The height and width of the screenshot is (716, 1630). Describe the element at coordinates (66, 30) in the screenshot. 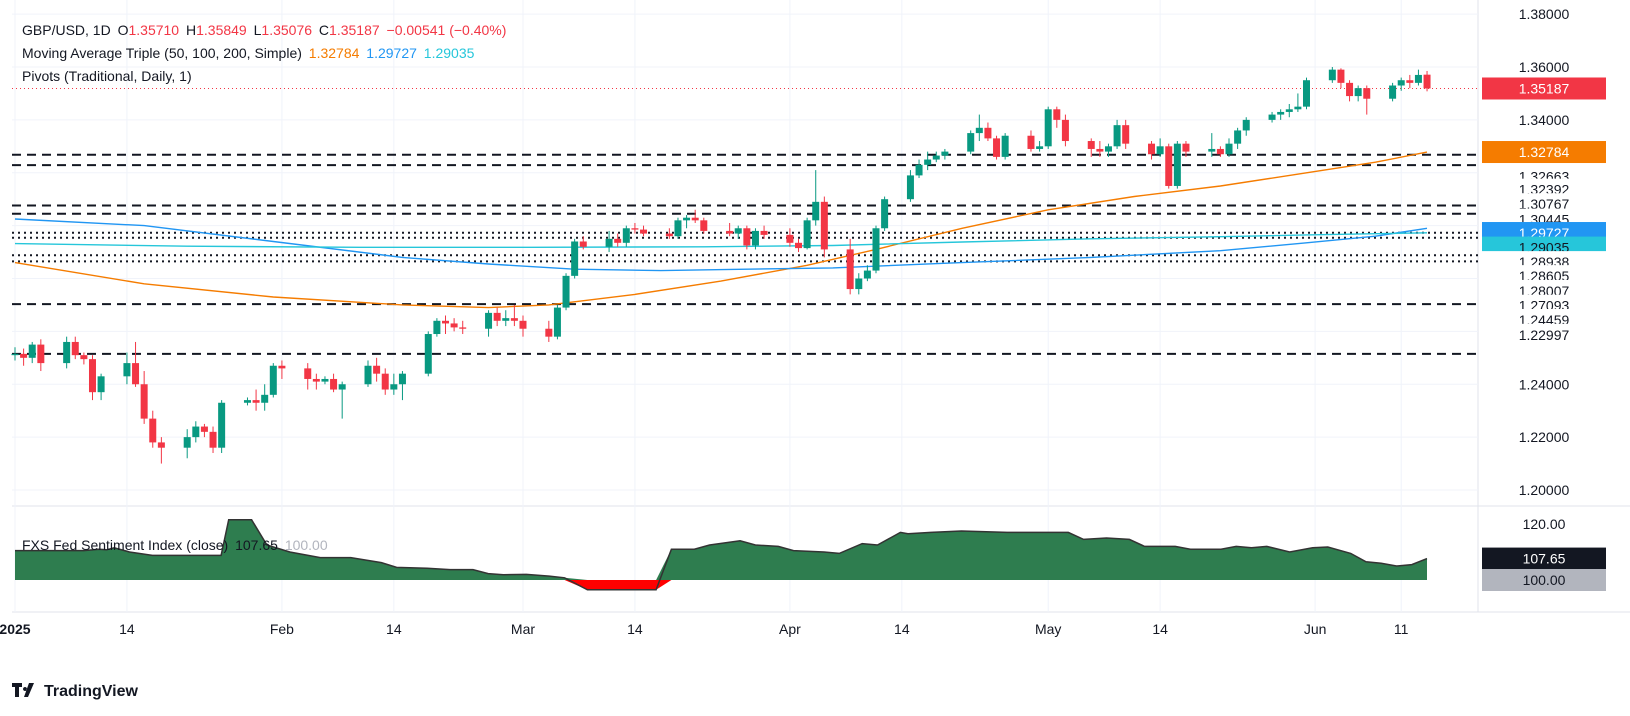

I see `symbol-label: GBP/USD, 1D` at that location.